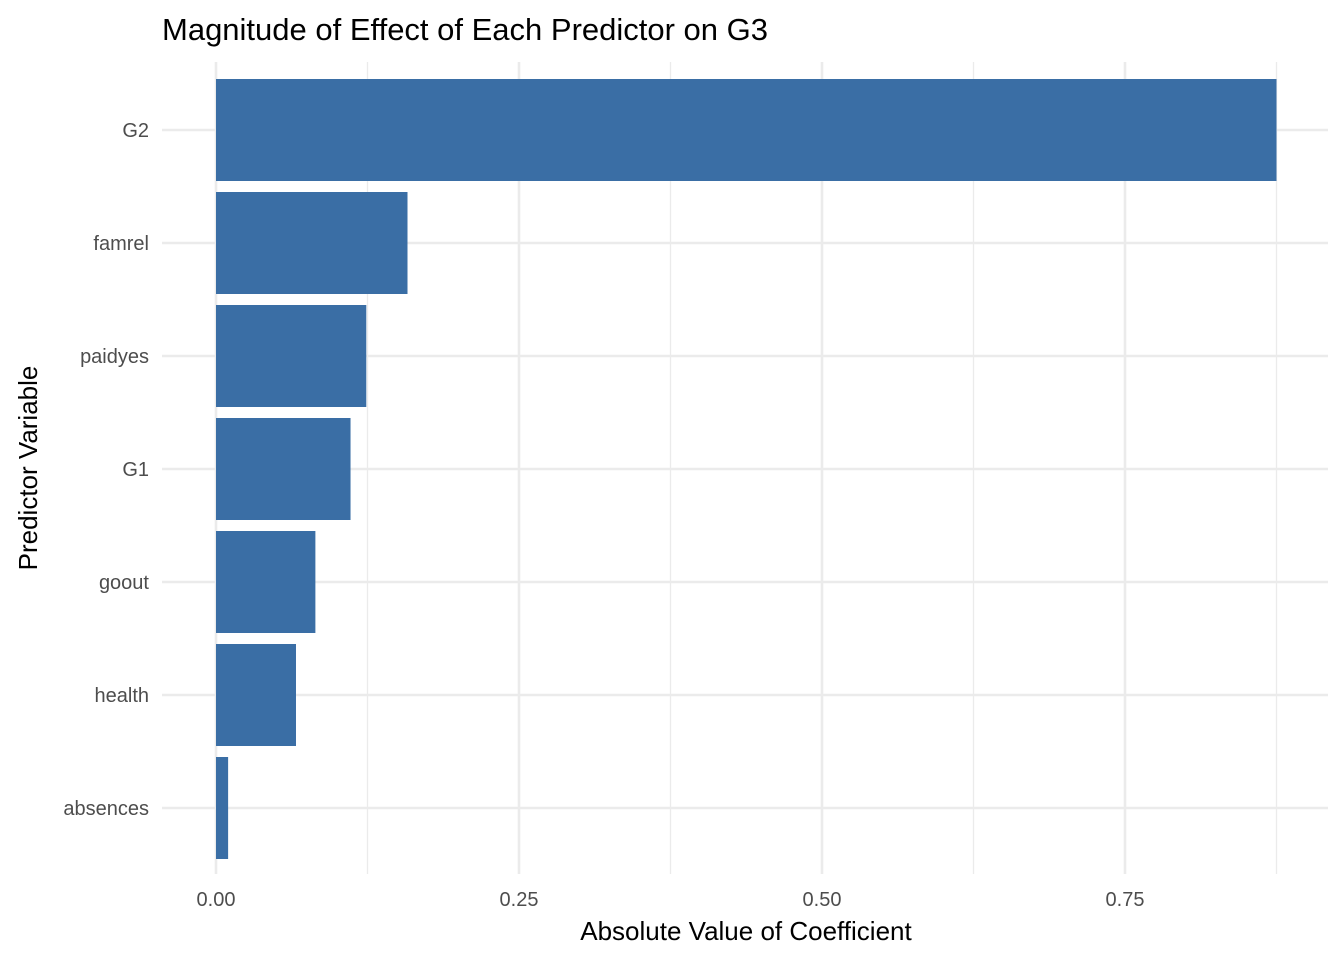 The height and width of the screenshot is (960, 1344). I want to click on y-tick-label-absences: absences, so click(106, 809).